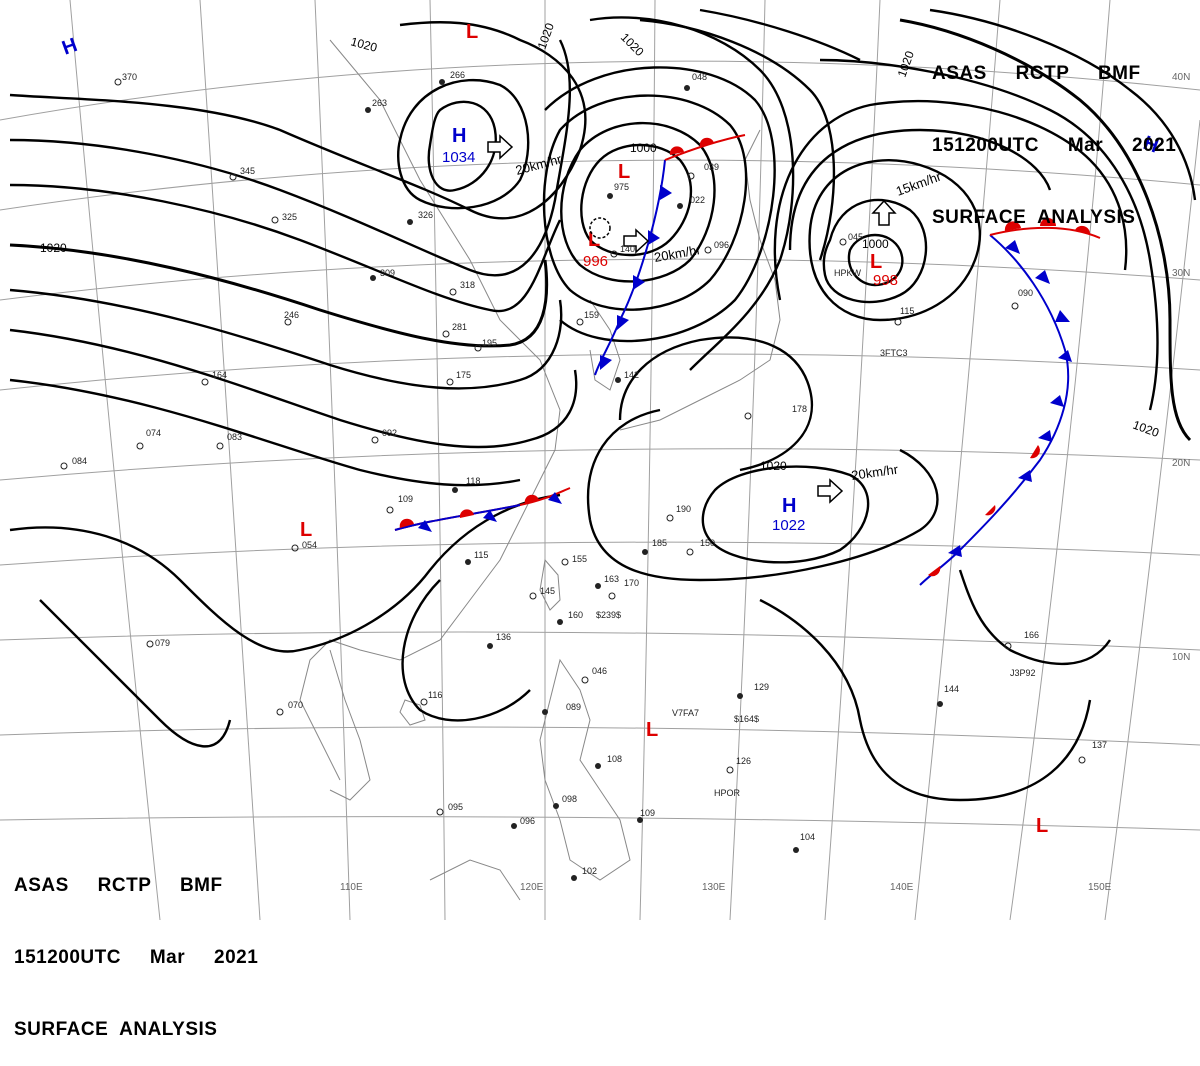 The height and width of the screenshot is (1066, 1200). I want to click on isobar-1022-center, so click(785, 514).